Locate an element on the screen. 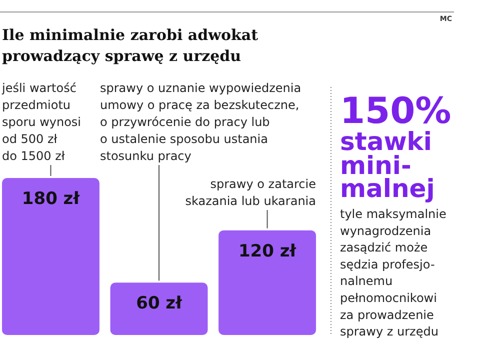  data-label: 120 zł is located at coordinates (267, 251).